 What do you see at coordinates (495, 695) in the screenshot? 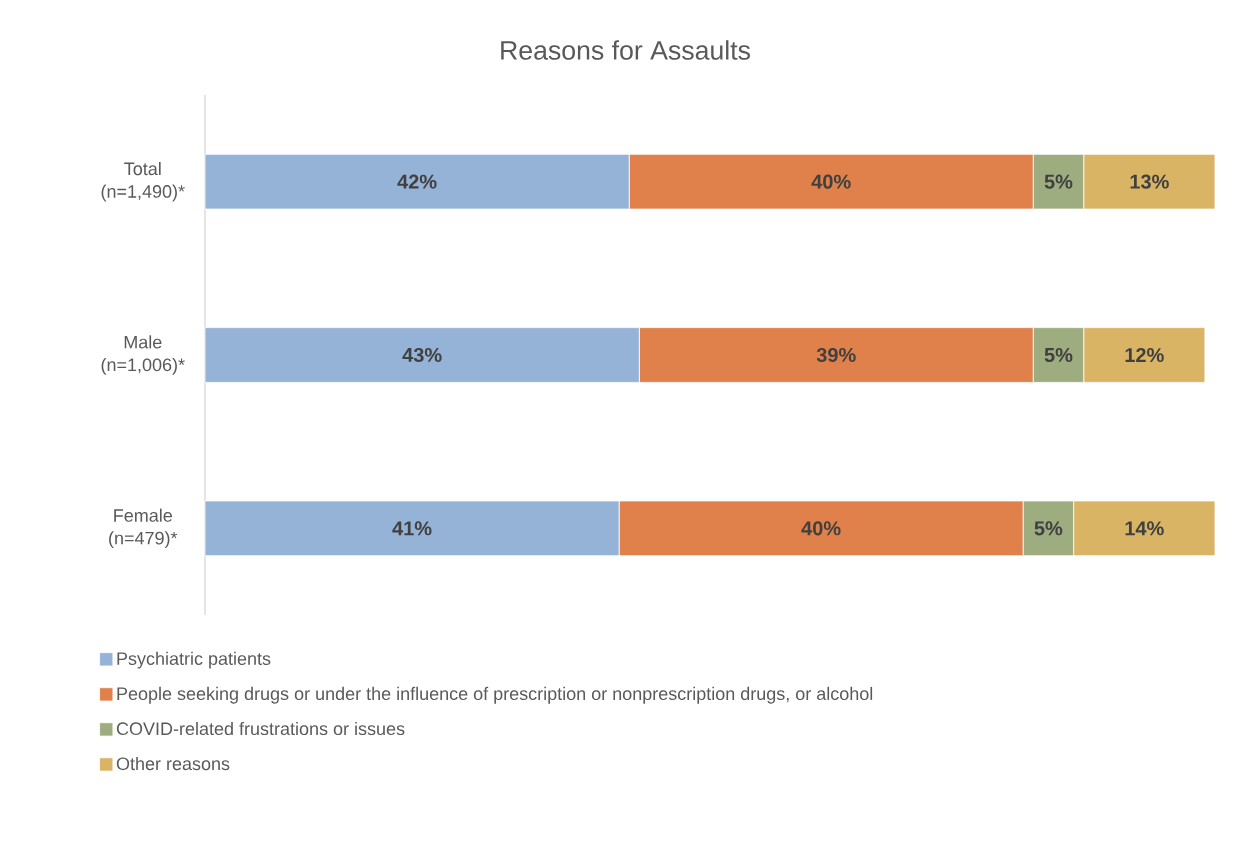
I see `legend-label: People seeking drugs or under the influence of prescription or nonprescription drugs, or alcohol` at bounding box center [495, 695].